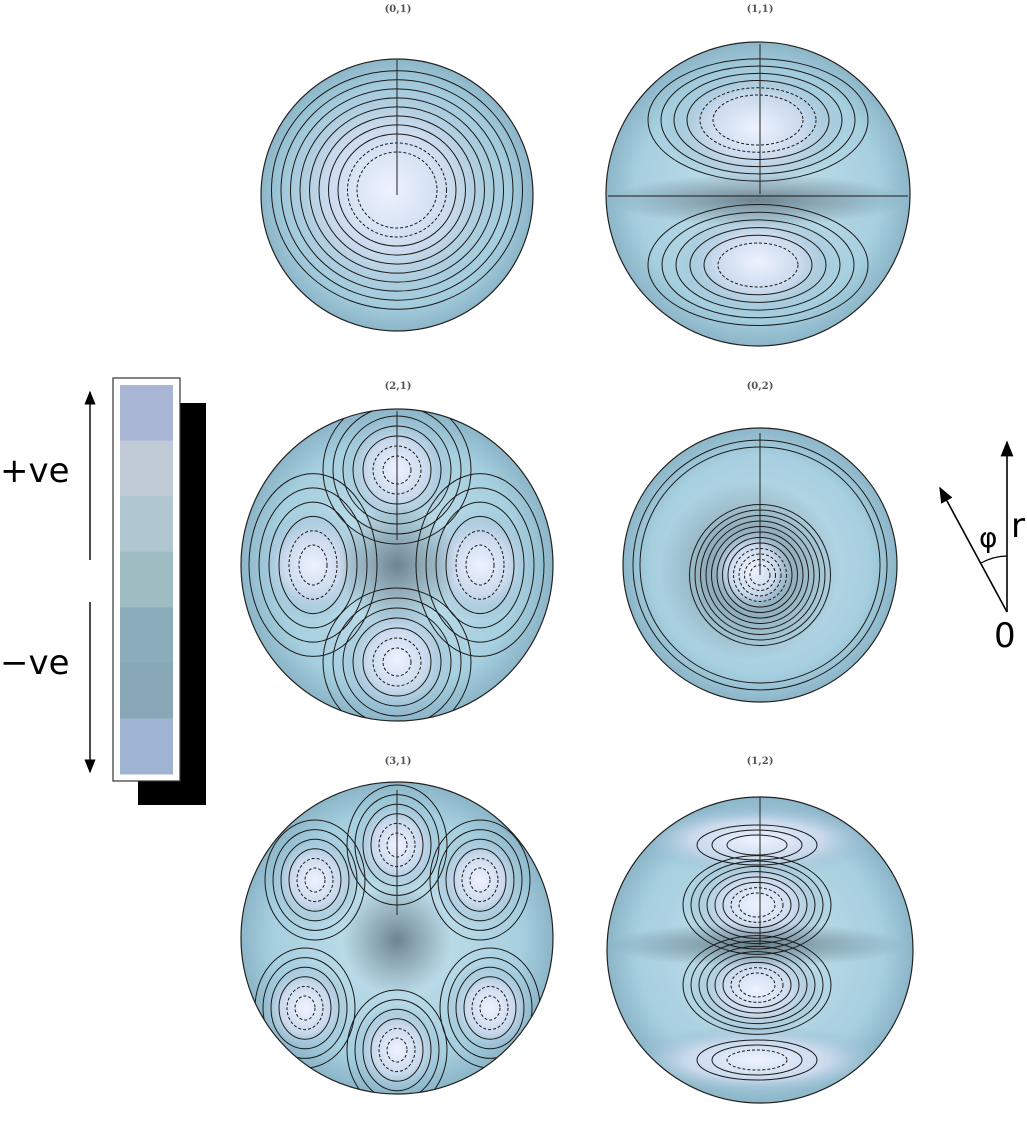  I want to click on mode-label-0-1: (0,1), so click(398, 9).